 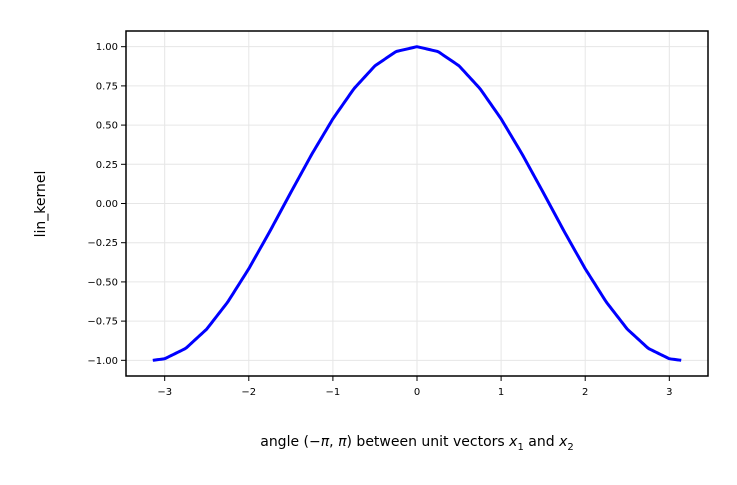 I want to click on x-tick-label: −3, so click(x=164, y=392).